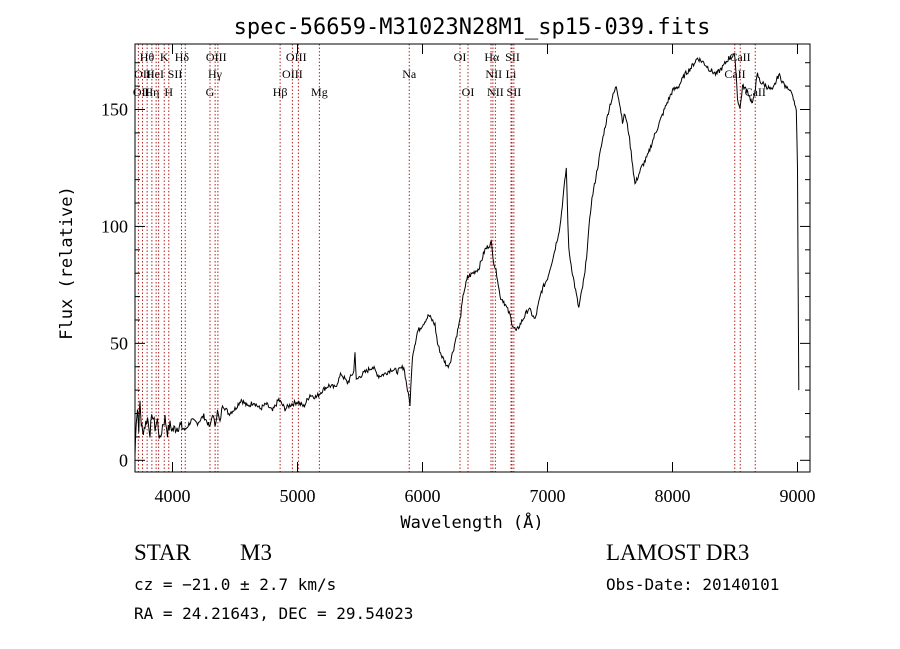 This screenshot has width=900, height=649. Describe the element at coordinates (119, 343) in the screenshot. I see `y-tick-label-50: 50` at that location.